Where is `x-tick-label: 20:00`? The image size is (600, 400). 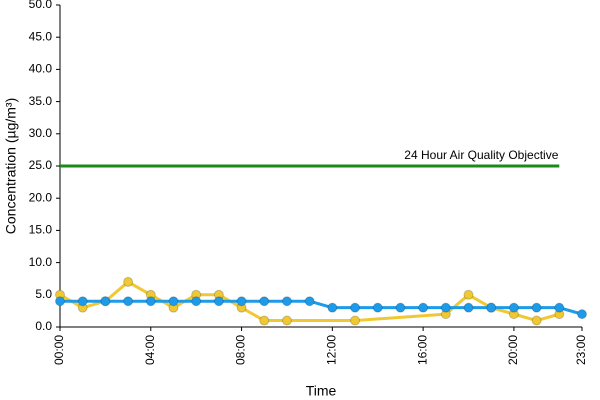
x-tick-label: 20:00 is located at coordinates (513, 350).